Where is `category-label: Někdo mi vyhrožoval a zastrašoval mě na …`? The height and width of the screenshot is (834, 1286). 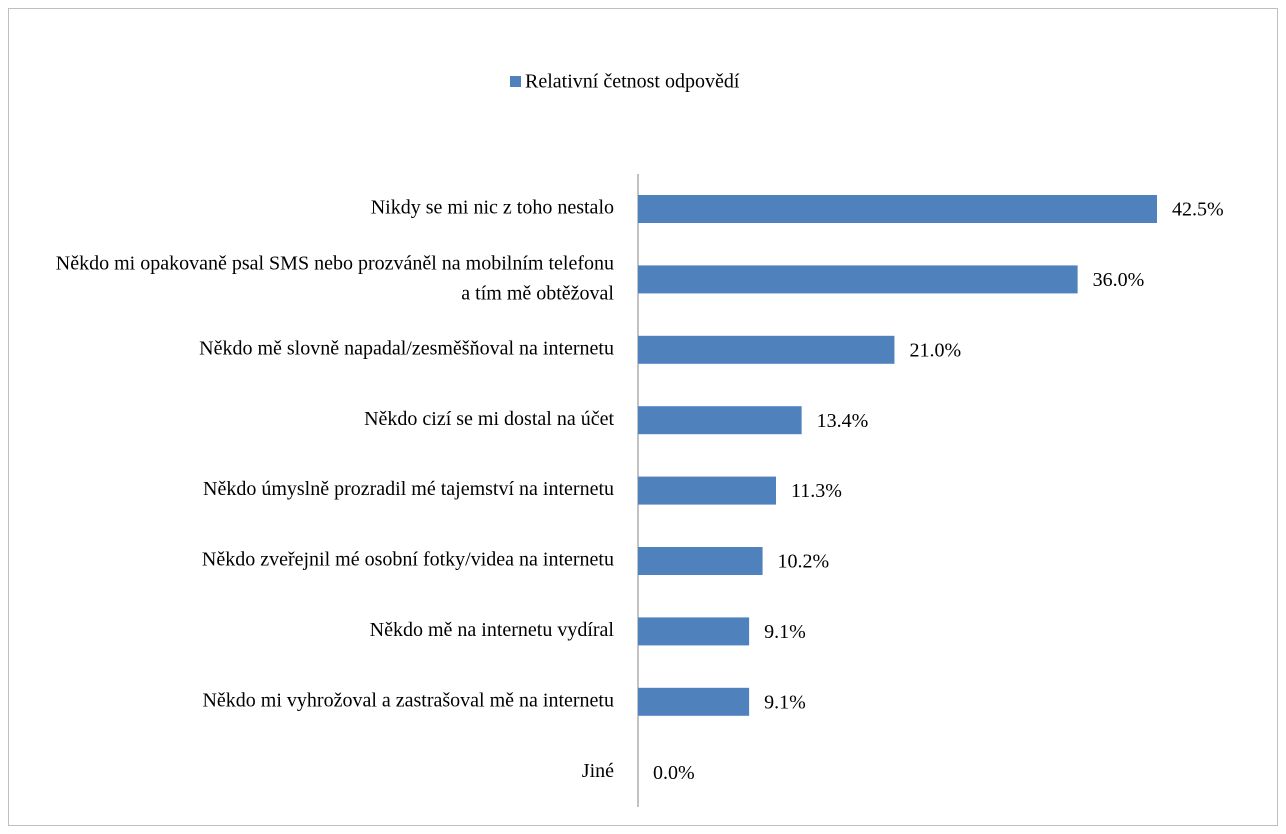
category-label: Někdo mi vyhrožoval a zastrašoval mě na … is located at coordinates (408, 700).